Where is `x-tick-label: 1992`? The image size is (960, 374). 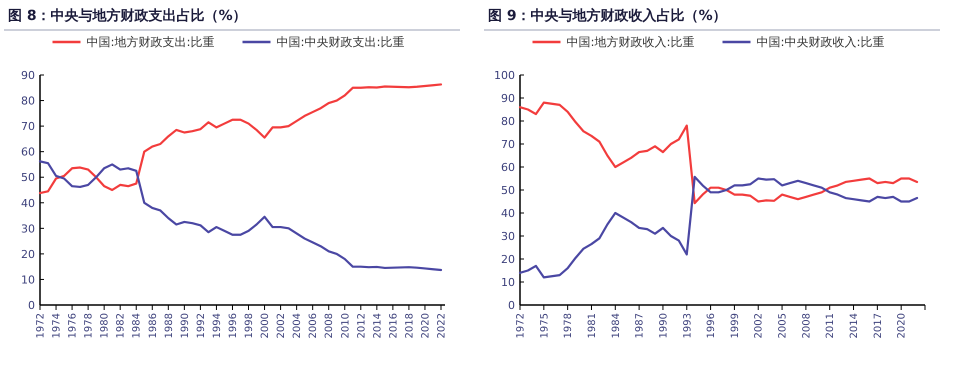 x-tick-label: 1992 is located at coordinates (201, 325).